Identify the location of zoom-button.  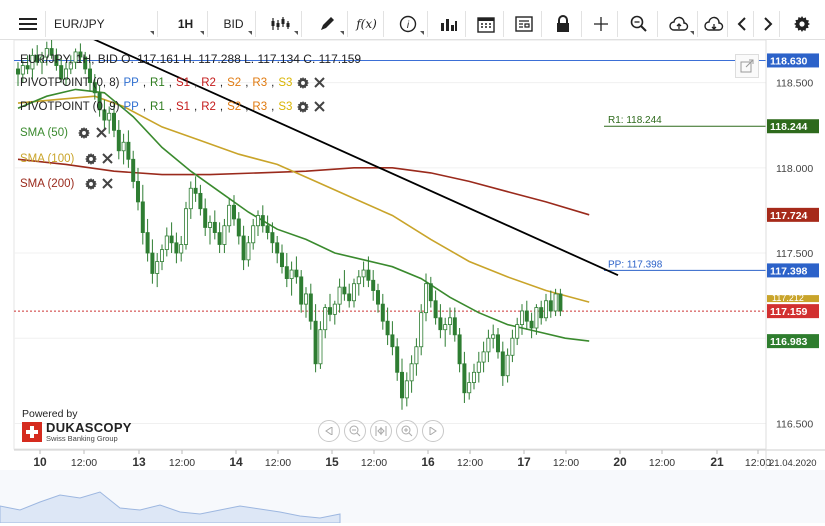
(639, 24).